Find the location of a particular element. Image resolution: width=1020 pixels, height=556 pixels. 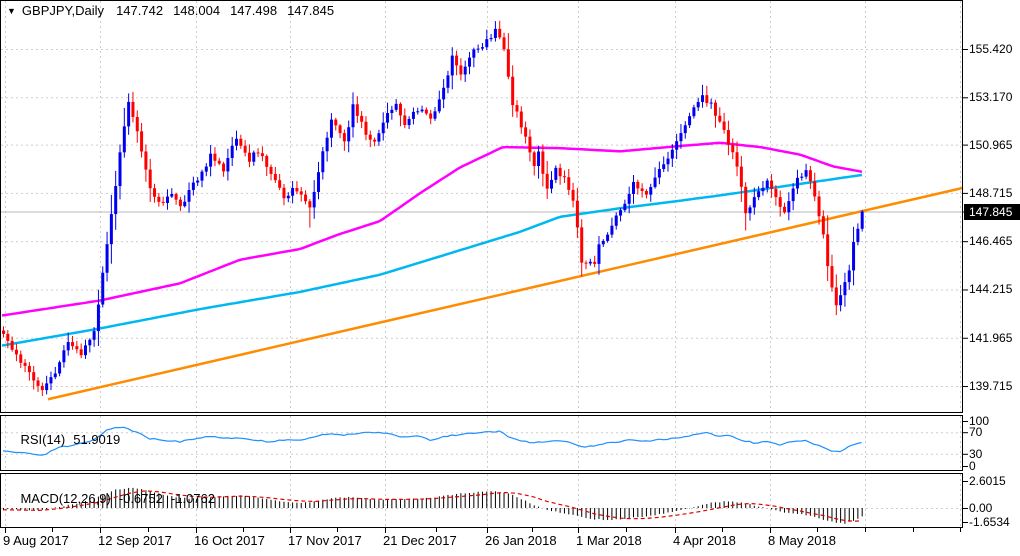

price-tick-label: 139.715 is located at coordinates (991, 386).